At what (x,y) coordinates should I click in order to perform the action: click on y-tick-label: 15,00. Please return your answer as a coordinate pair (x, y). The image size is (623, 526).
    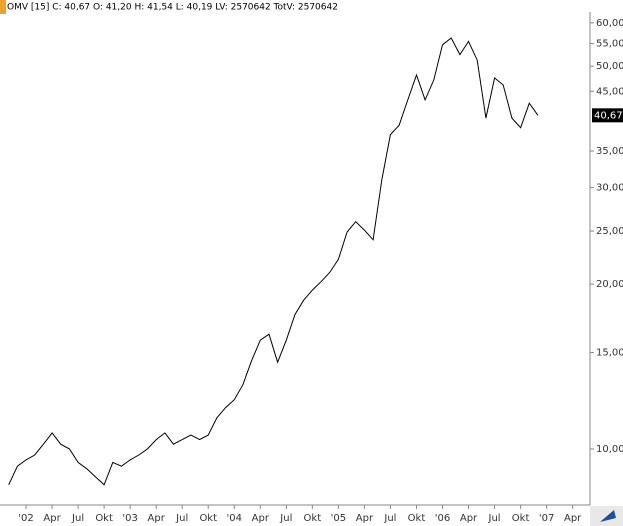
    Looking at the image, I should click on (609, 353).